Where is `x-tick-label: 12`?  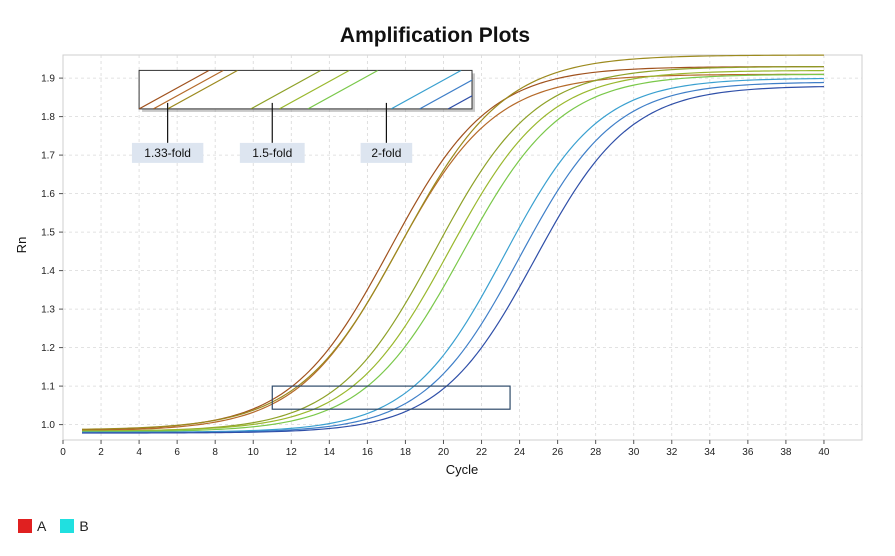
x-tick-label: 12 is located at coordinates (292, 452).